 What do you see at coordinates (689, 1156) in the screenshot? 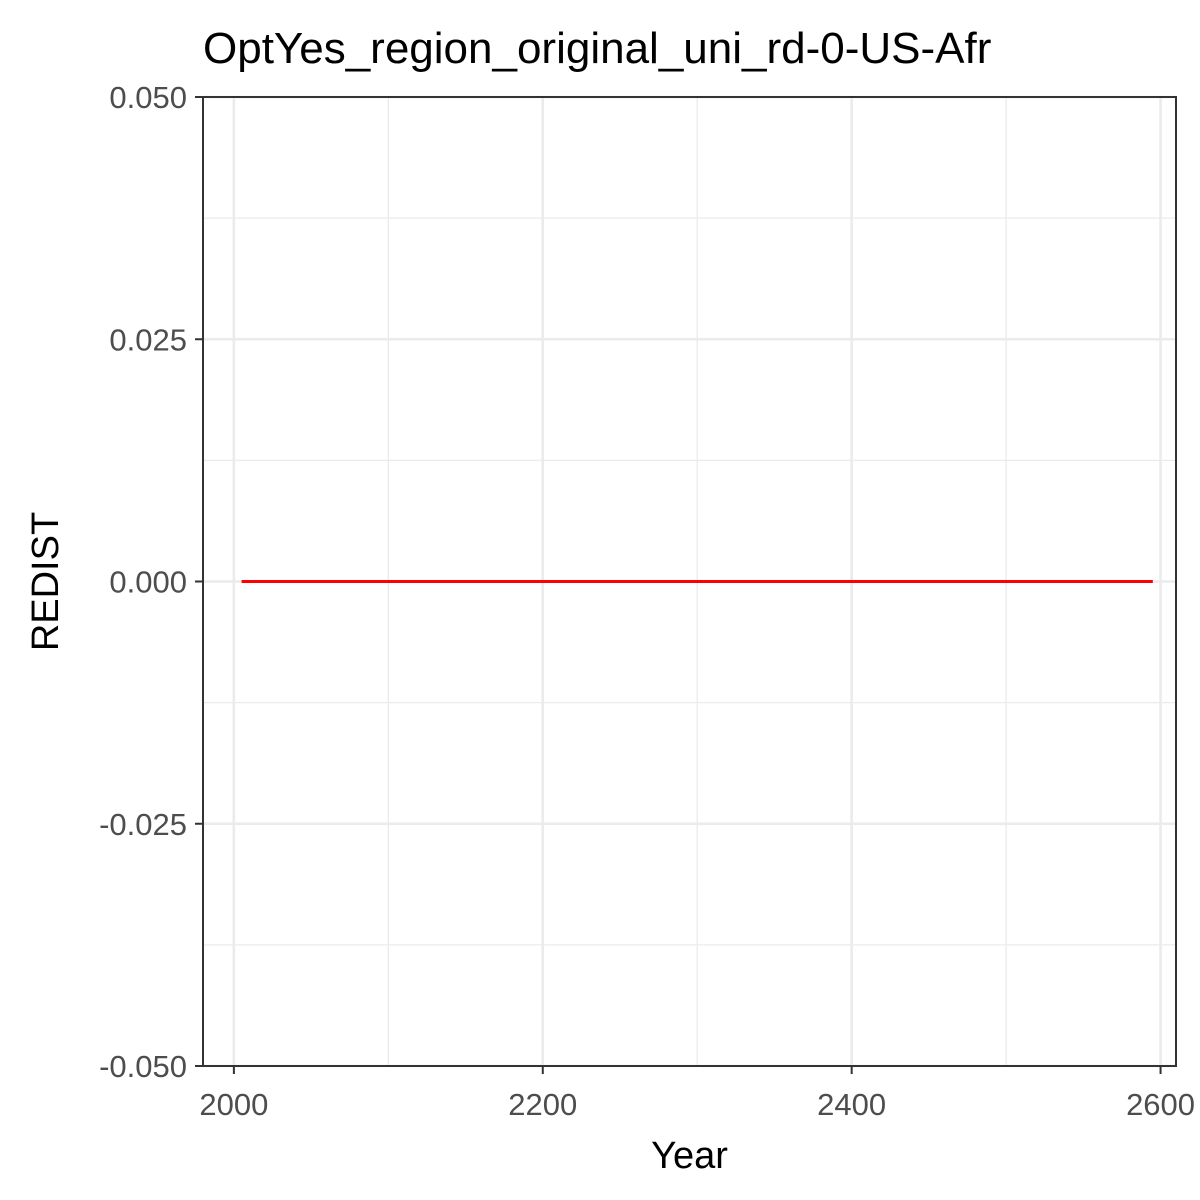
I see `x-axis-title: Year` at bounding box center [689, 1156].